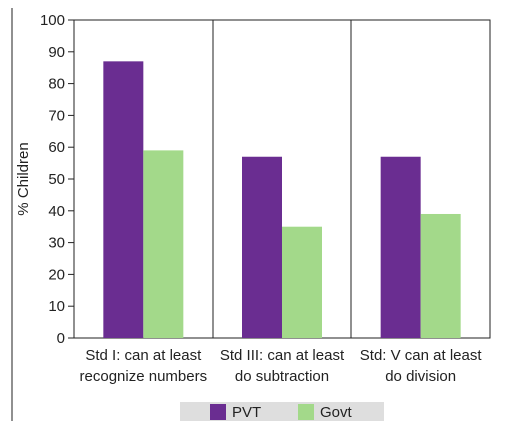 The height and width of the screenshot is (421, 506). What do you see at coordinates (52, 20) in the screenshot?
I see `y-tick-label: 100` at bounding box center [52, 20].